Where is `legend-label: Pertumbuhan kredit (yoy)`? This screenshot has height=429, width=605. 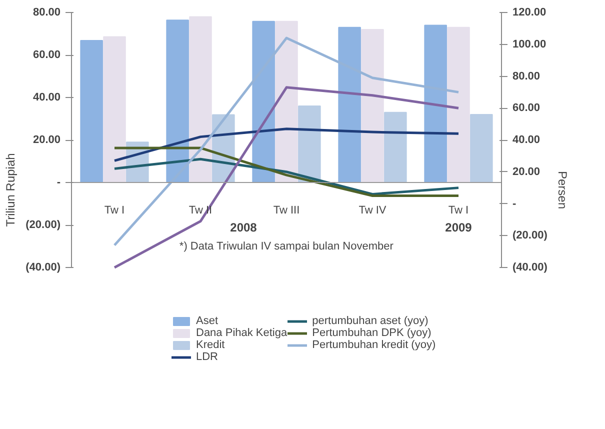
legend-label: Pertumbuhan kredit (yoy) is located at coordinates (374, 345).